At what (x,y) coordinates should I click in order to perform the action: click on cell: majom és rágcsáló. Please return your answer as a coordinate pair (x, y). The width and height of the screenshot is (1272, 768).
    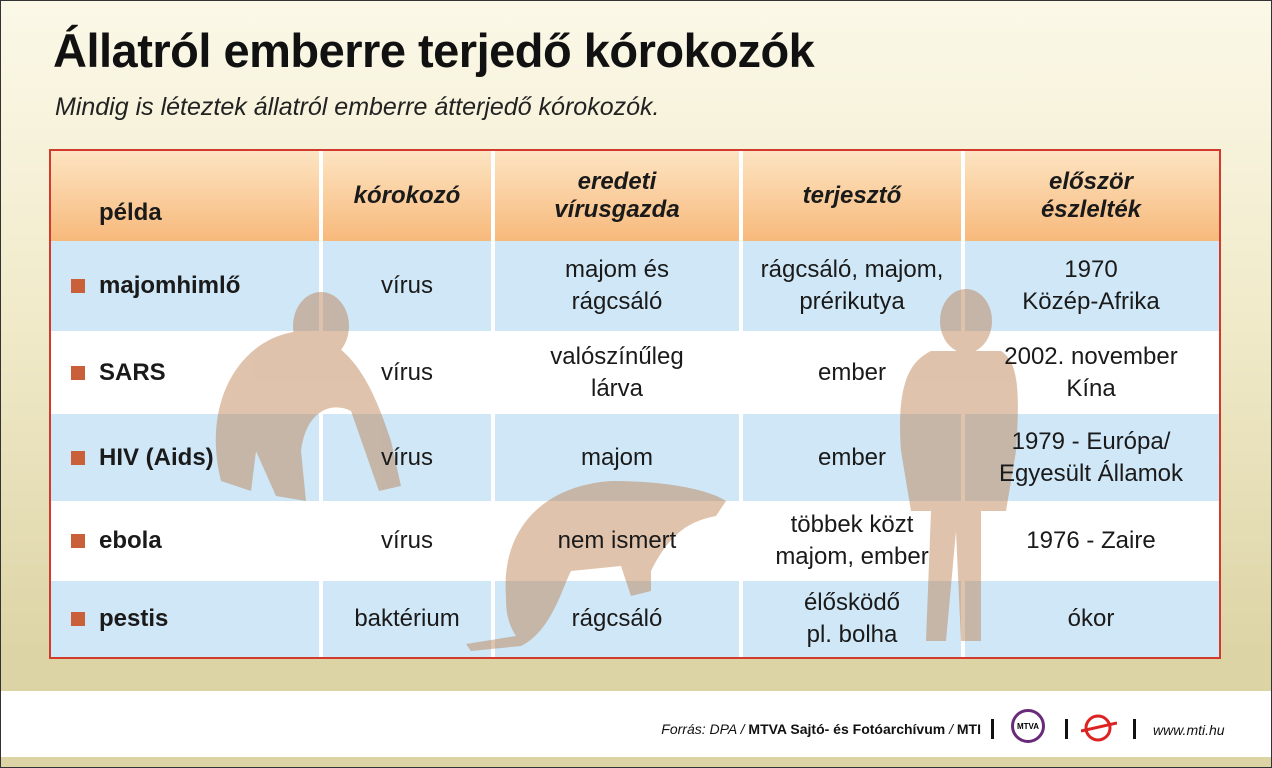
    Looking at the image, I should click on (617, 286).